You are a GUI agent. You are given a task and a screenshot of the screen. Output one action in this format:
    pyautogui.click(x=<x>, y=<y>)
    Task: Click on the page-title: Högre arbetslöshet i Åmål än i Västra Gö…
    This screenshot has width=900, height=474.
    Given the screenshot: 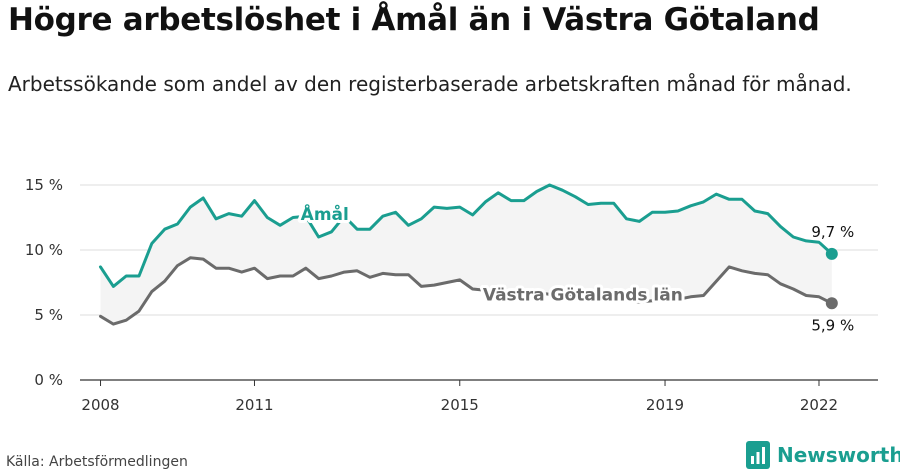 What is the action you would take?
    pyautogui.click(x=414, y=20)
    